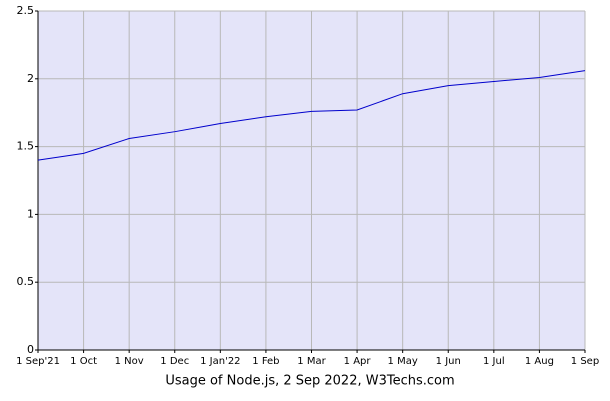 This screenshot has width=610, height=401. Describe the element at coordinates (129, 361) in the screenshot. I see `x-tick-label: 1 Nov` at that location.